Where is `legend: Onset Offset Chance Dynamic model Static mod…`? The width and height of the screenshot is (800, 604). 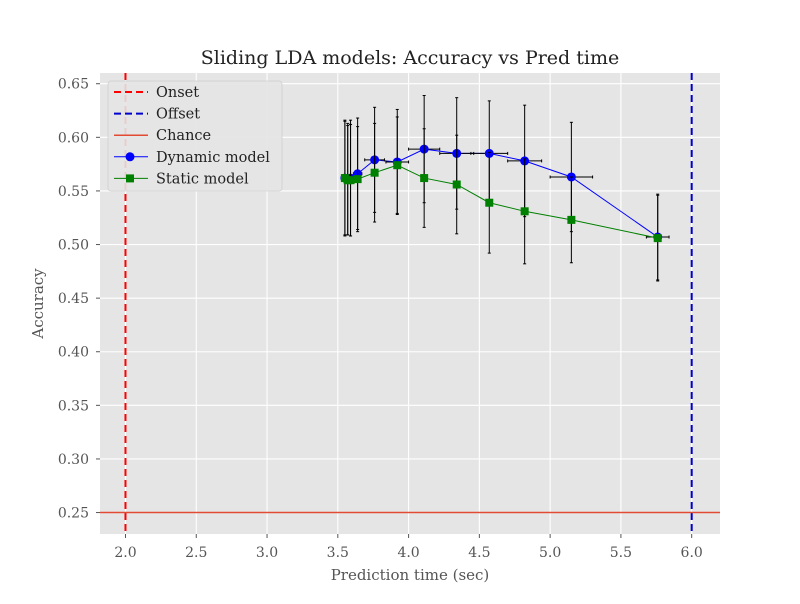
legend: Onset Offset Chance Dynamic model Static mod… is located at coordinates (195, 136).